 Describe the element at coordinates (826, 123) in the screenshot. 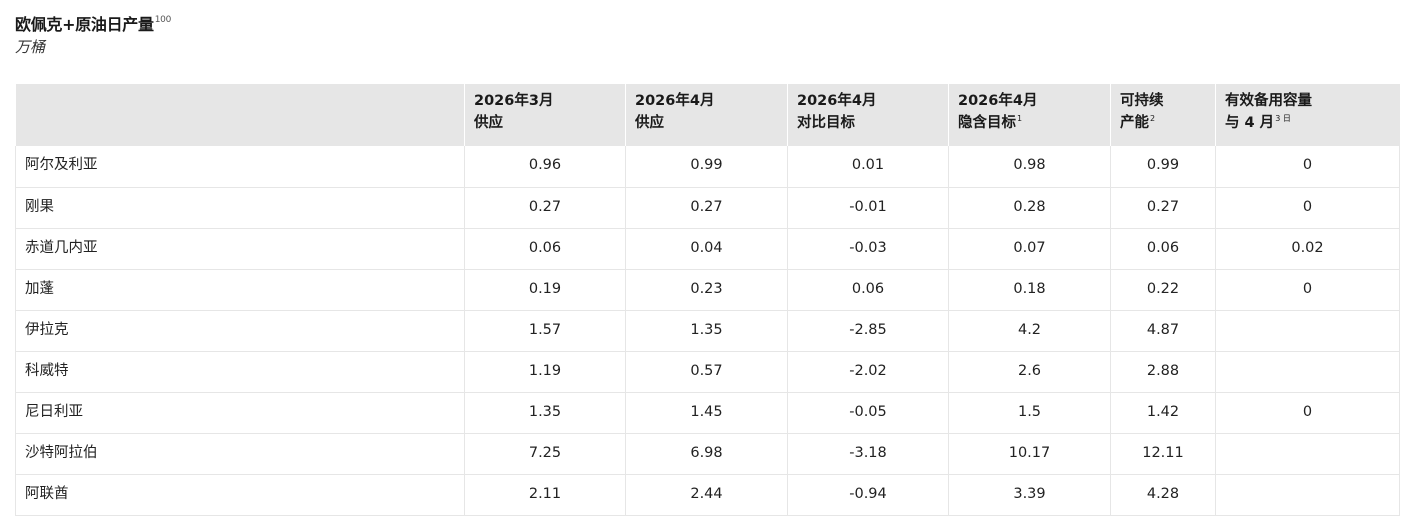

I see `column-header-line2-text: 对比目标` at that location.